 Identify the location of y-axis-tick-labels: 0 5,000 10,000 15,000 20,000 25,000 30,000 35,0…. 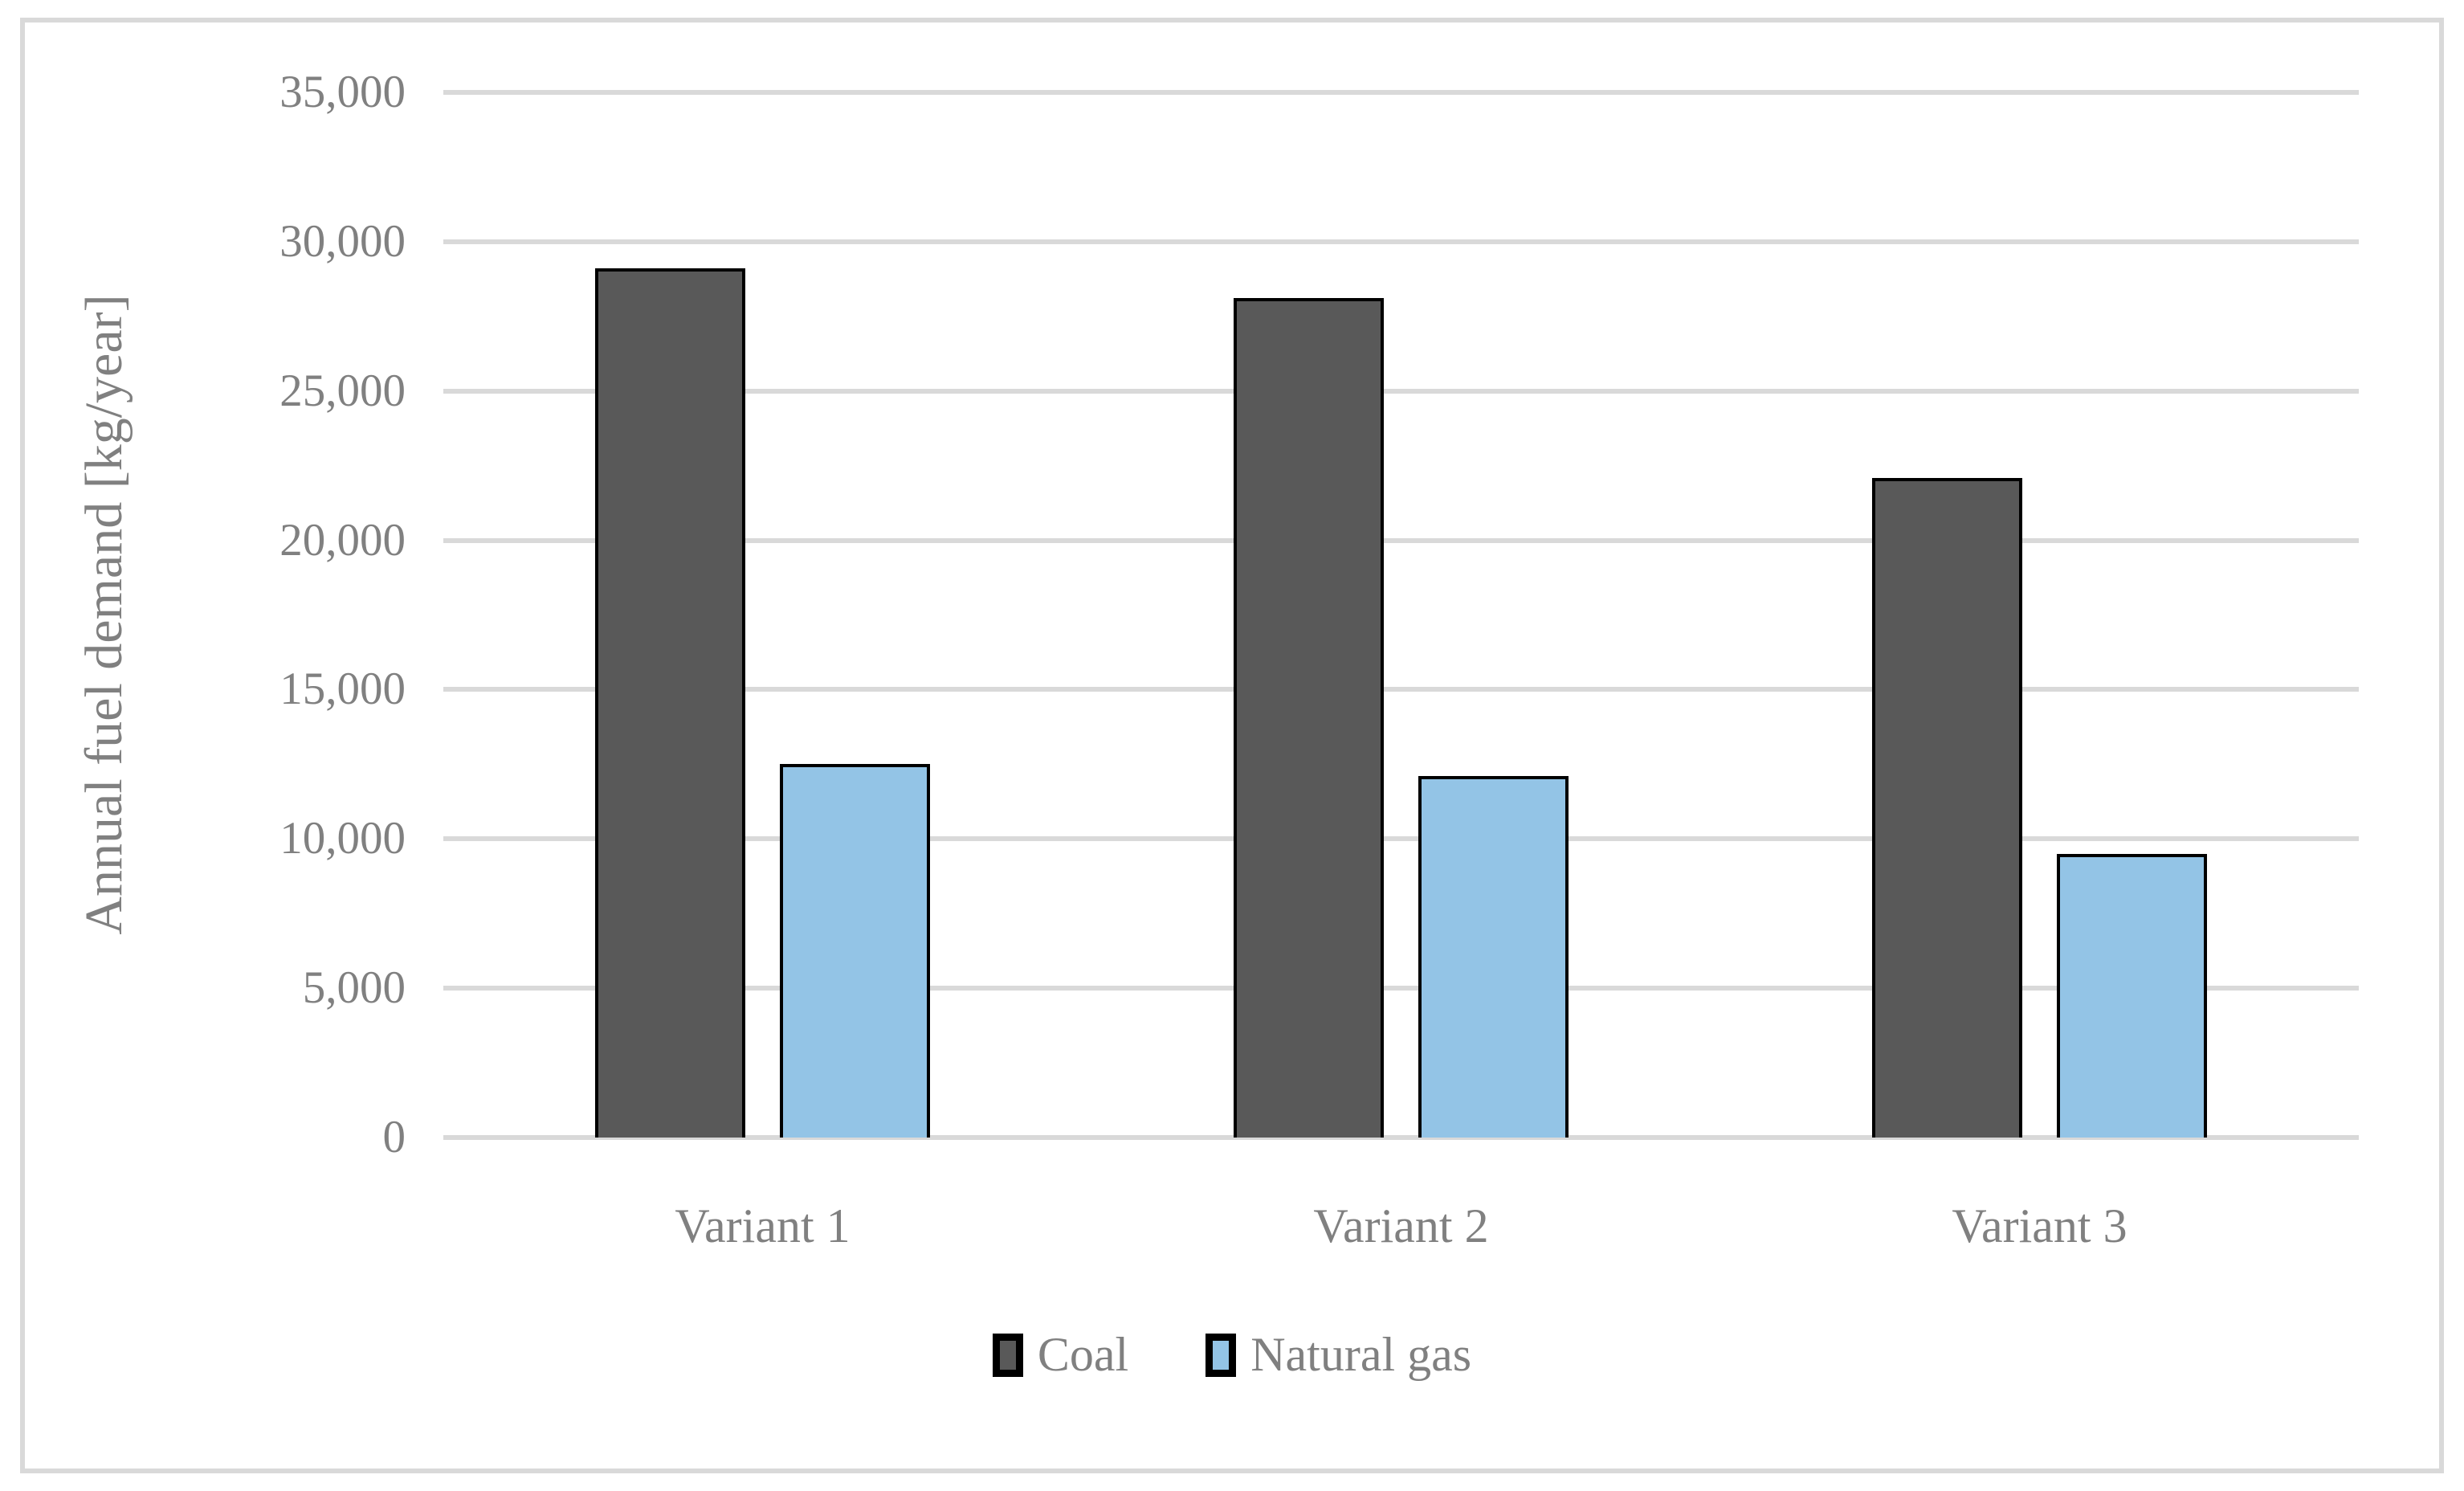
(203, 614).